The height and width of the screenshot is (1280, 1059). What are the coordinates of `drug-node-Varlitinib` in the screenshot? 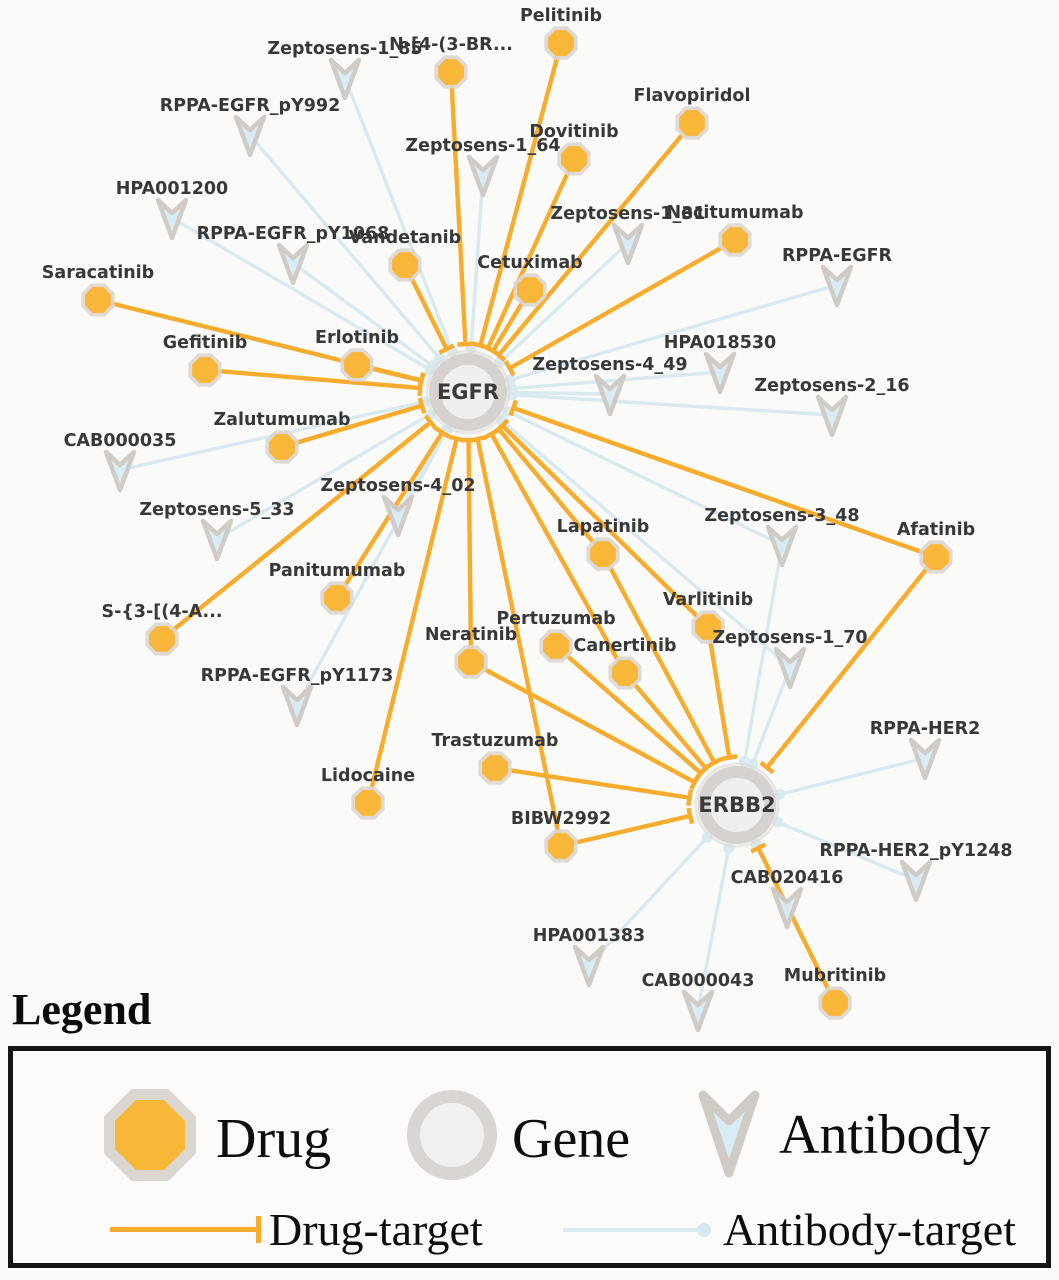 It's located at (708, 627).